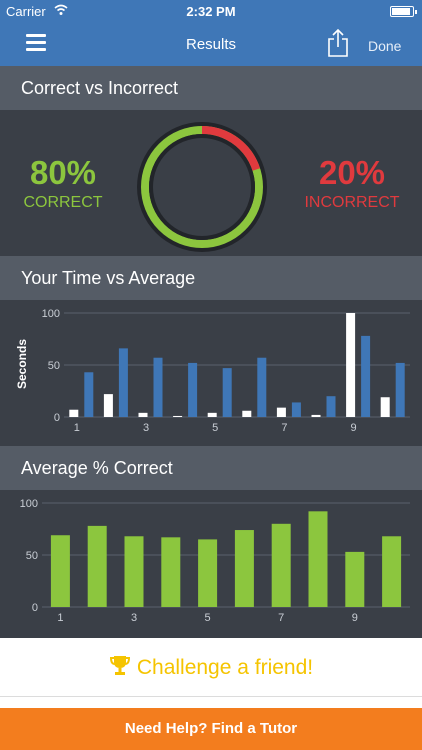 The height and width of the screenshot is (750, 422). Describe the element at coordinates (100, 88) in the screenshot. I see `section-title: Correct vs Incorrect` at that location.